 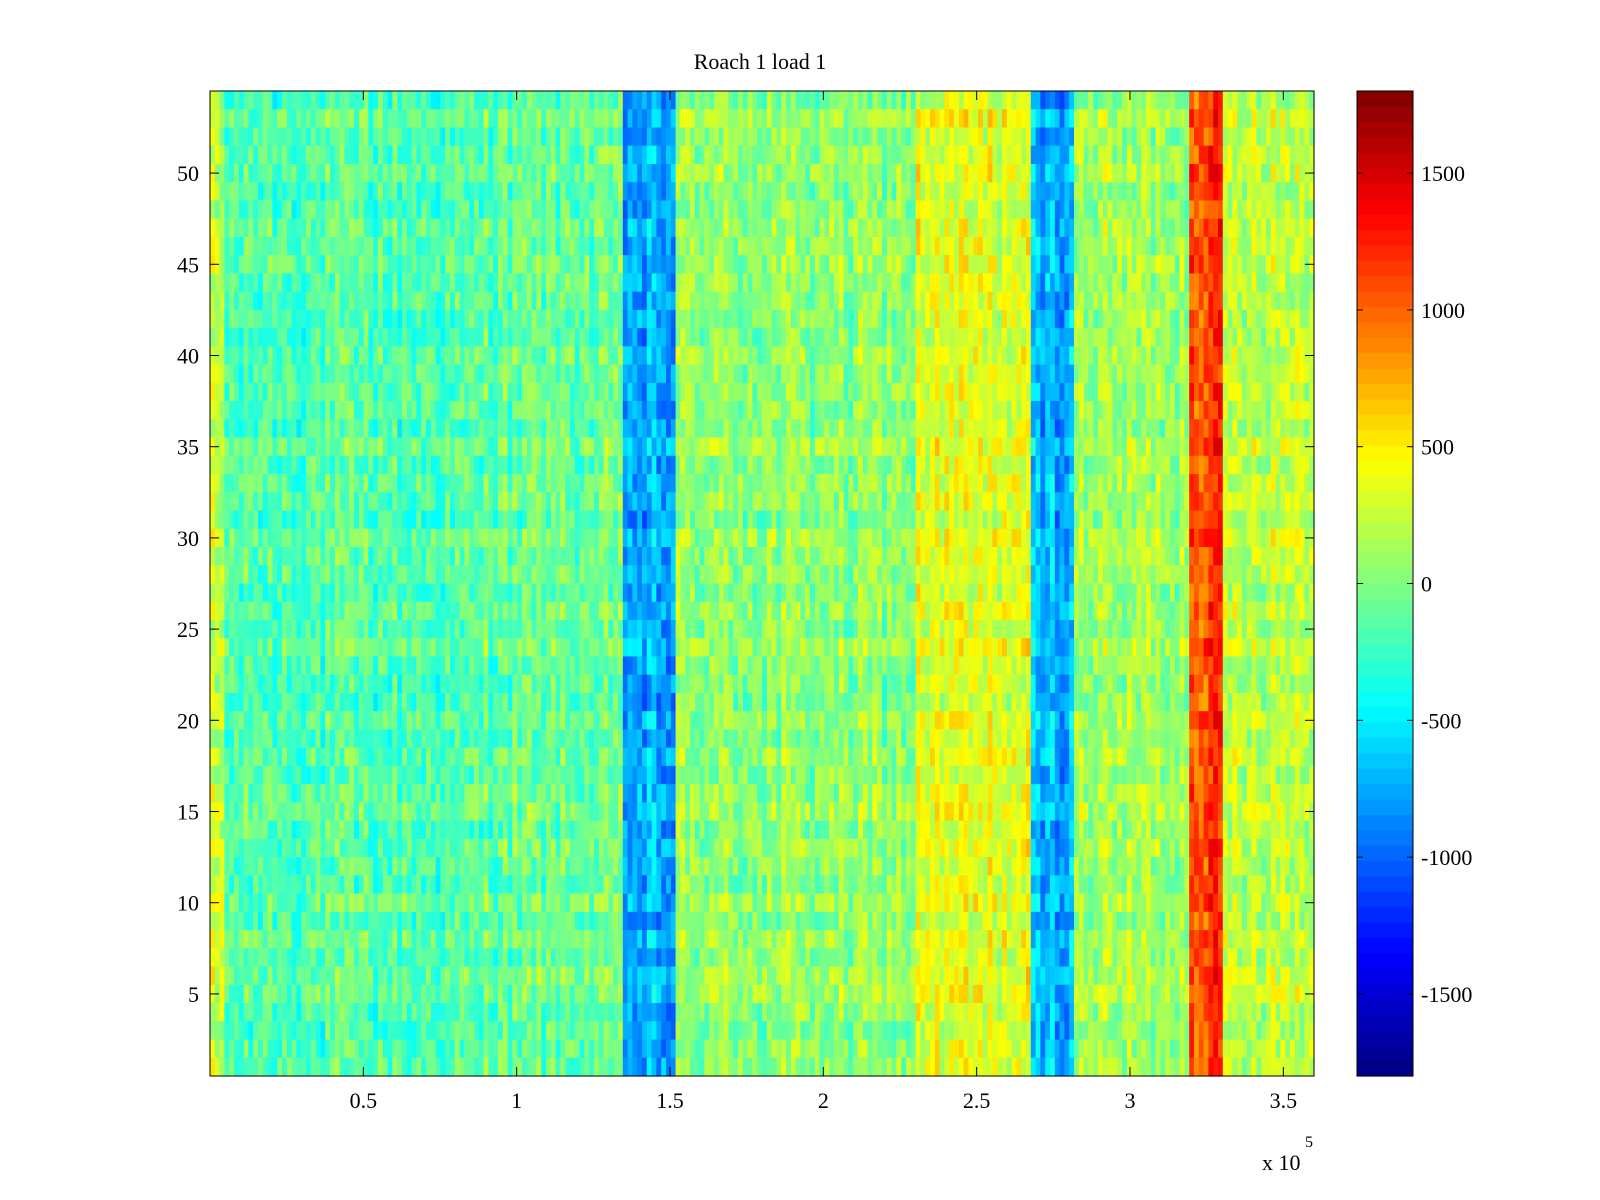 What do you see at coordinates (760, 61) in the screenshot?
I see `chart-title: Roach 1 load 1` at bounding box center [760, 61].